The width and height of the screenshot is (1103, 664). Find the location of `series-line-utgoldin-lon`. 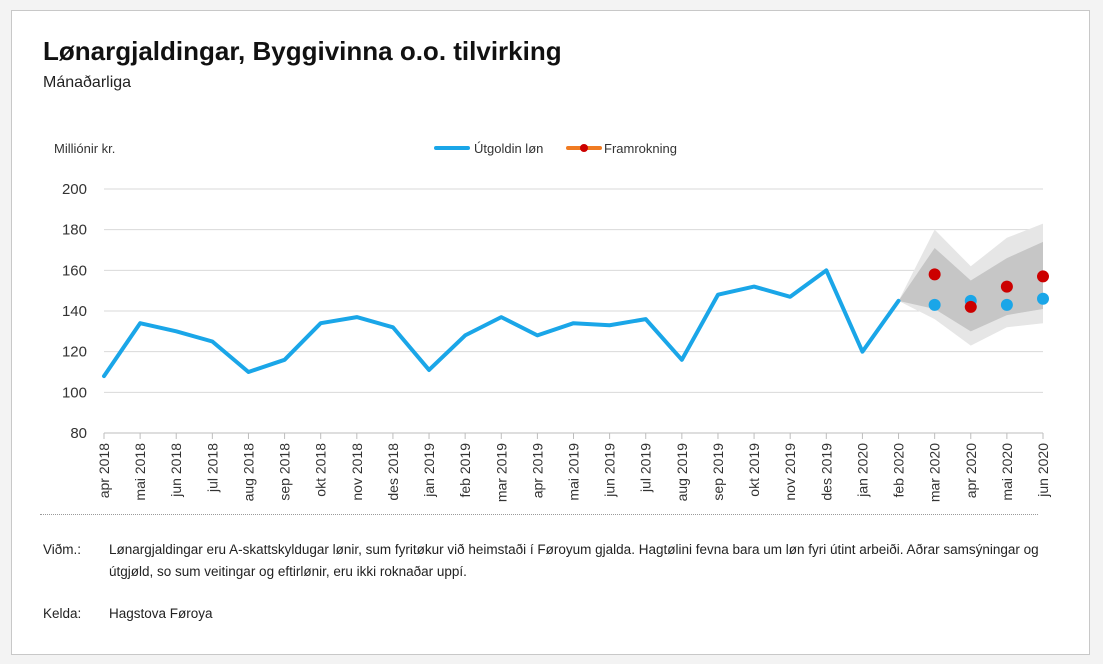

series-line-utgoldin-lon is located at coordinates (501, 323).